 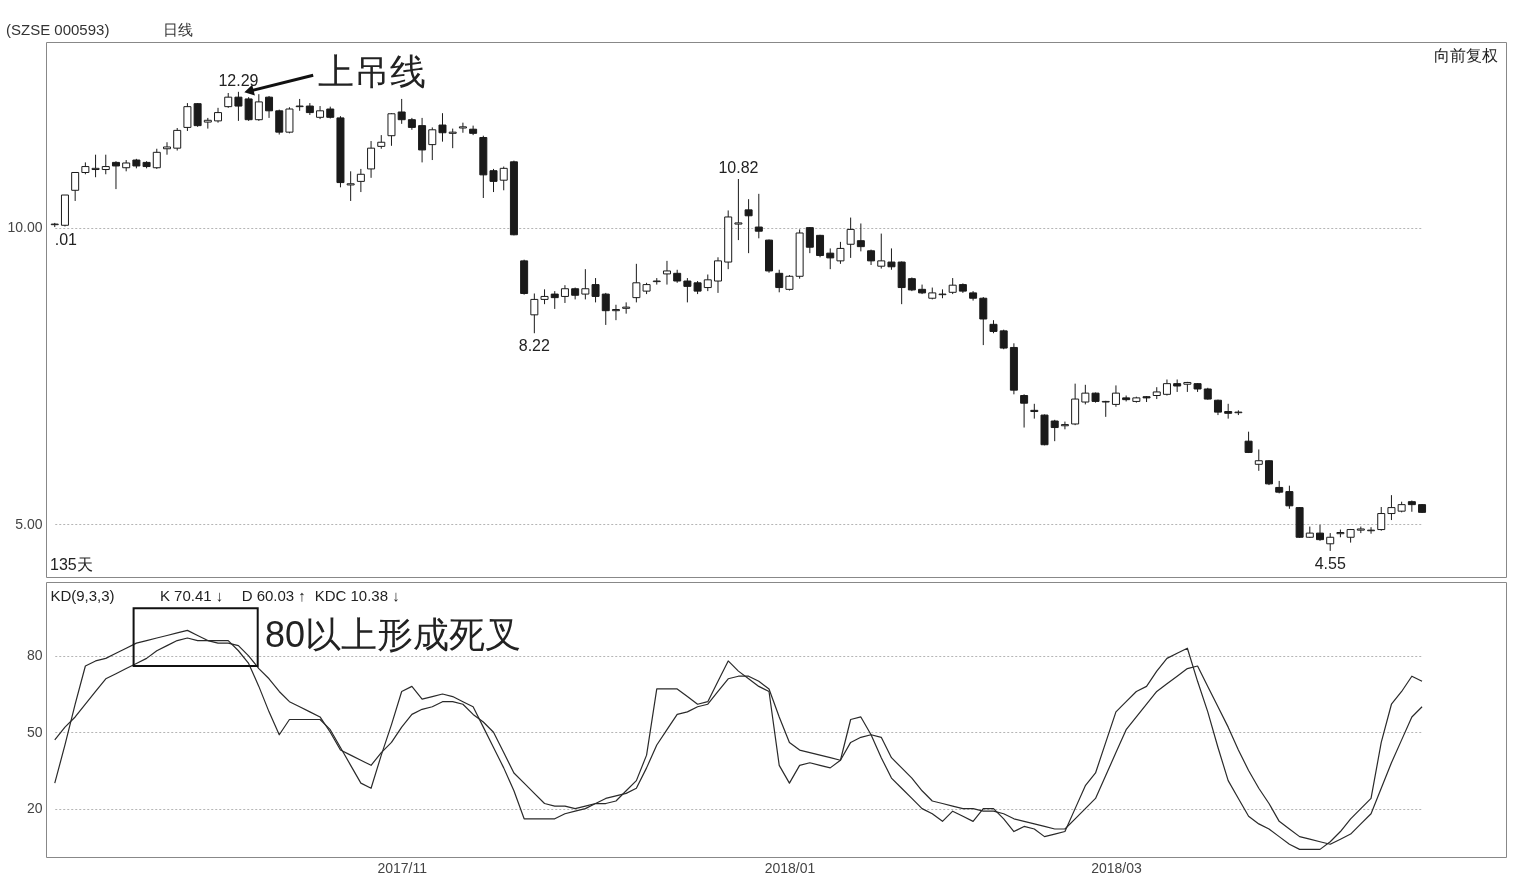 What do you see at coordinates (34, 731) in the screenshot?
I see `y-tick-label: 50` at bounding box center [34, 731].